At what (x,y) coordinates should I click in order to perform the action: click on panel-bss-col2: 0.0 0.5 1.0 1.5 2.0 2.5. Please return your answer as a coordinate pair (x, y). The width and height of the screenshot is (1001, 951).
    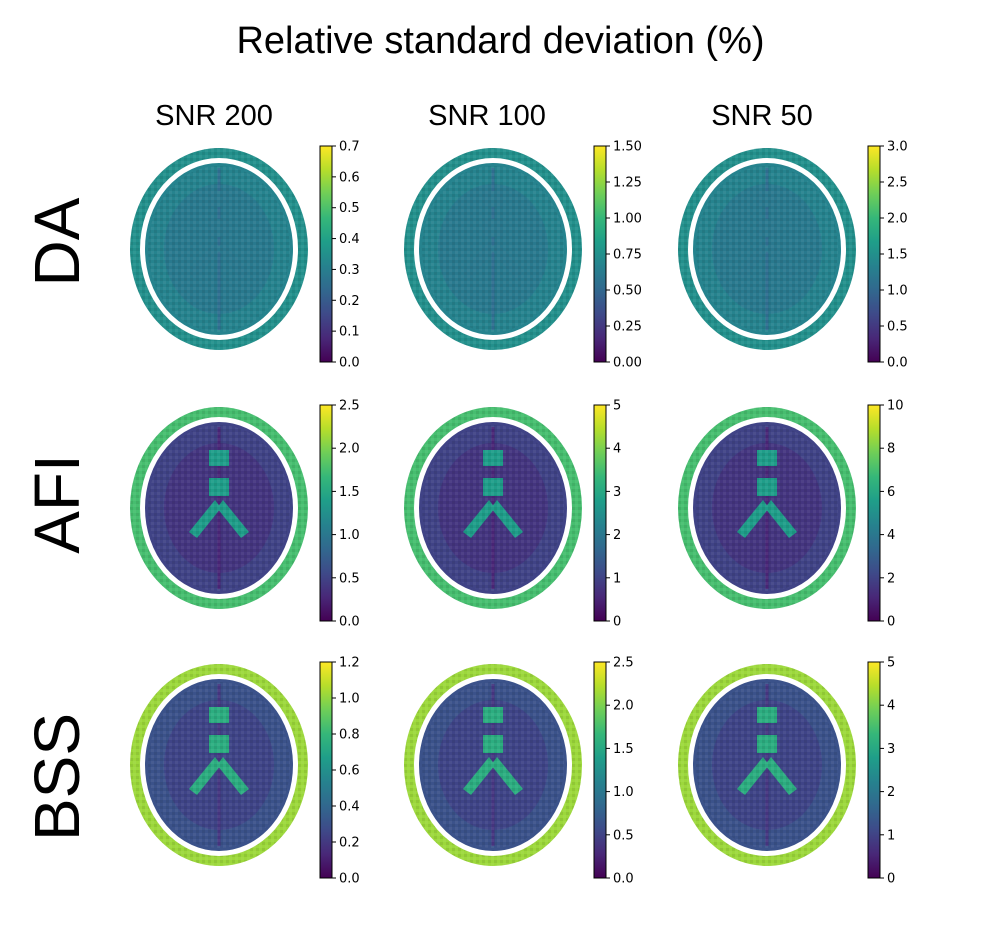
    Looking at the image, I should click on (519, 771).